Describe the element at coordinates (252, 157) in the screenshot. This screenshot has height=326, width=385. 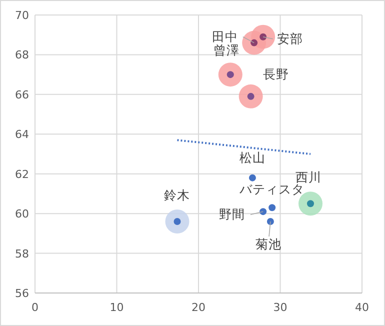
I see `annotation: 松山` at that location.